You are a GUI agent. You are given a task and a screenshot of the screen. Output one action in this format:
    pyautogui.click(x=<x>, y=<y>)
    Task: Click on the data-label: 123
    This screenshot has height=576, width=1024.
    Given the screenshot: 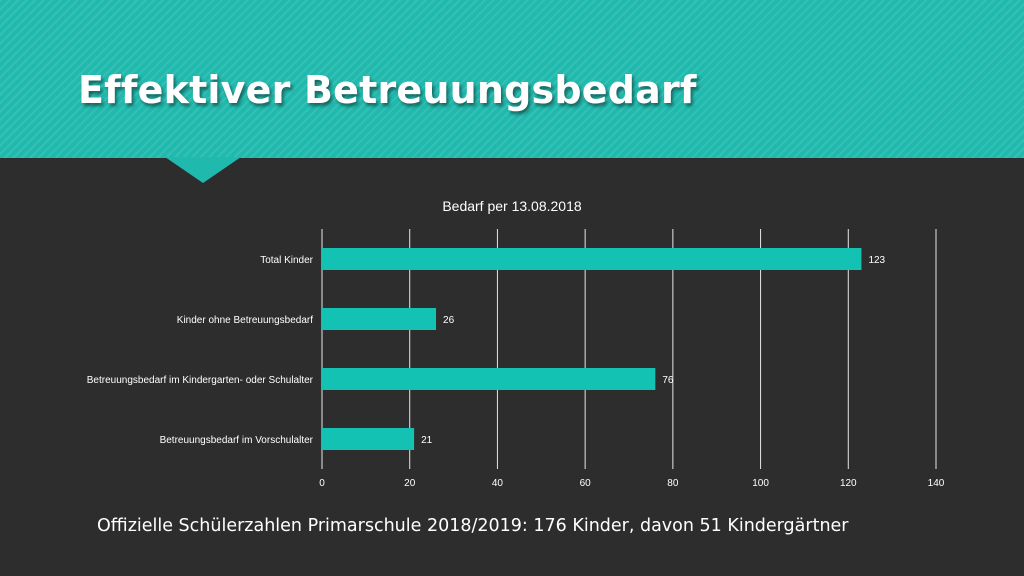 What is the action you would take?
    pyautogui.click(x=876, y=260)
    